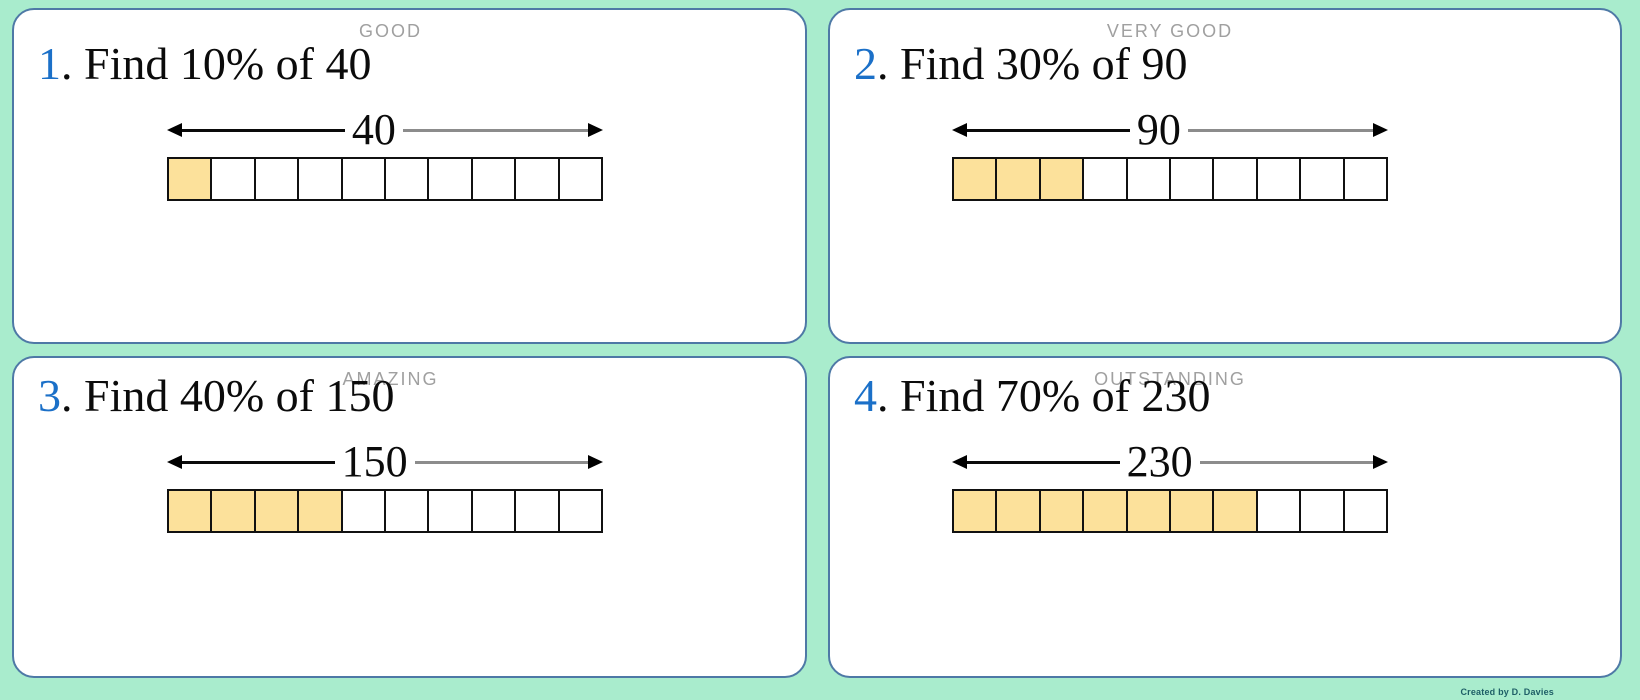 Image resolution: width=1640 pixels, height=700 pixels. I want to click on question-number: 3, so click(49, 395).